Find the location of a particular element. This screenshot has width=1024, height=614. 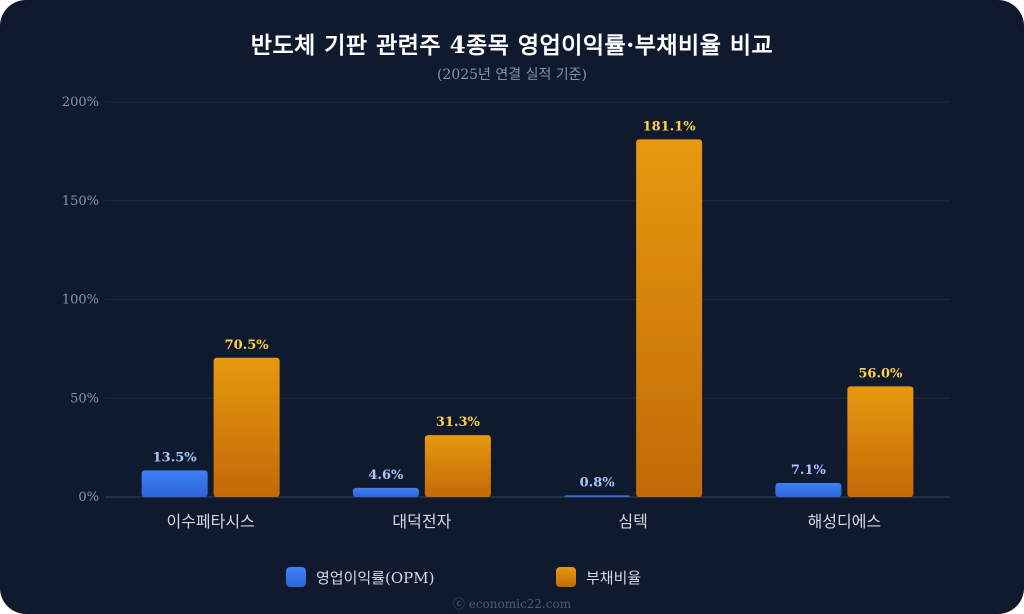

y-tick-label: 50% is located at coordinates (84, 398).